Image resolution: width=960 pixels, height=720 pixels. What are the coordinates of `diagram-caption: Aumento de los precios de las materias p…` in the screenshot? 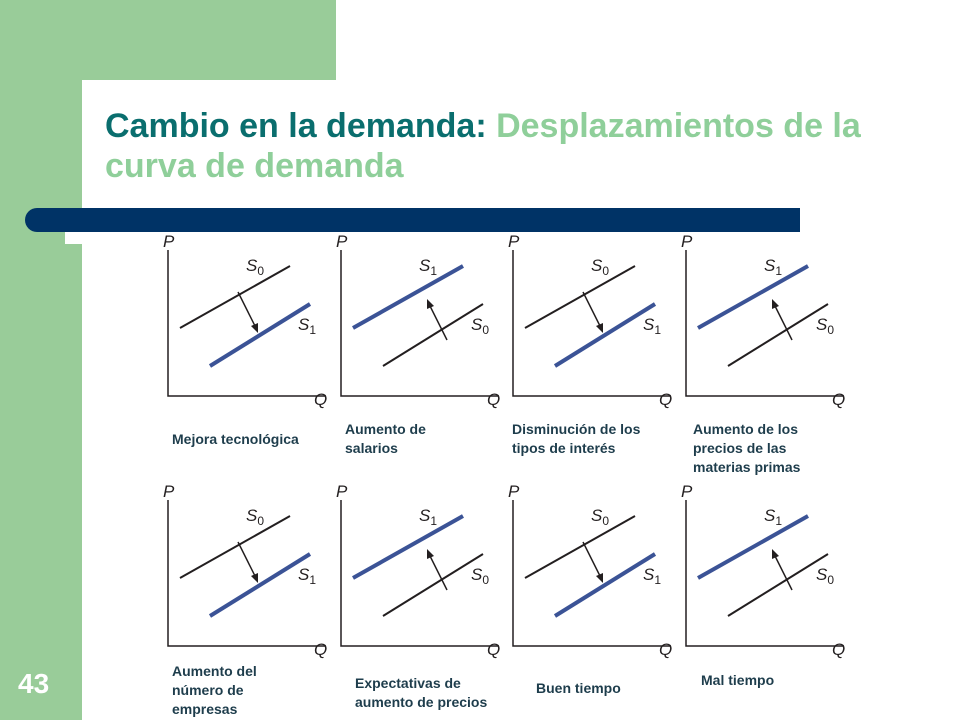 It's located at (747, 448).